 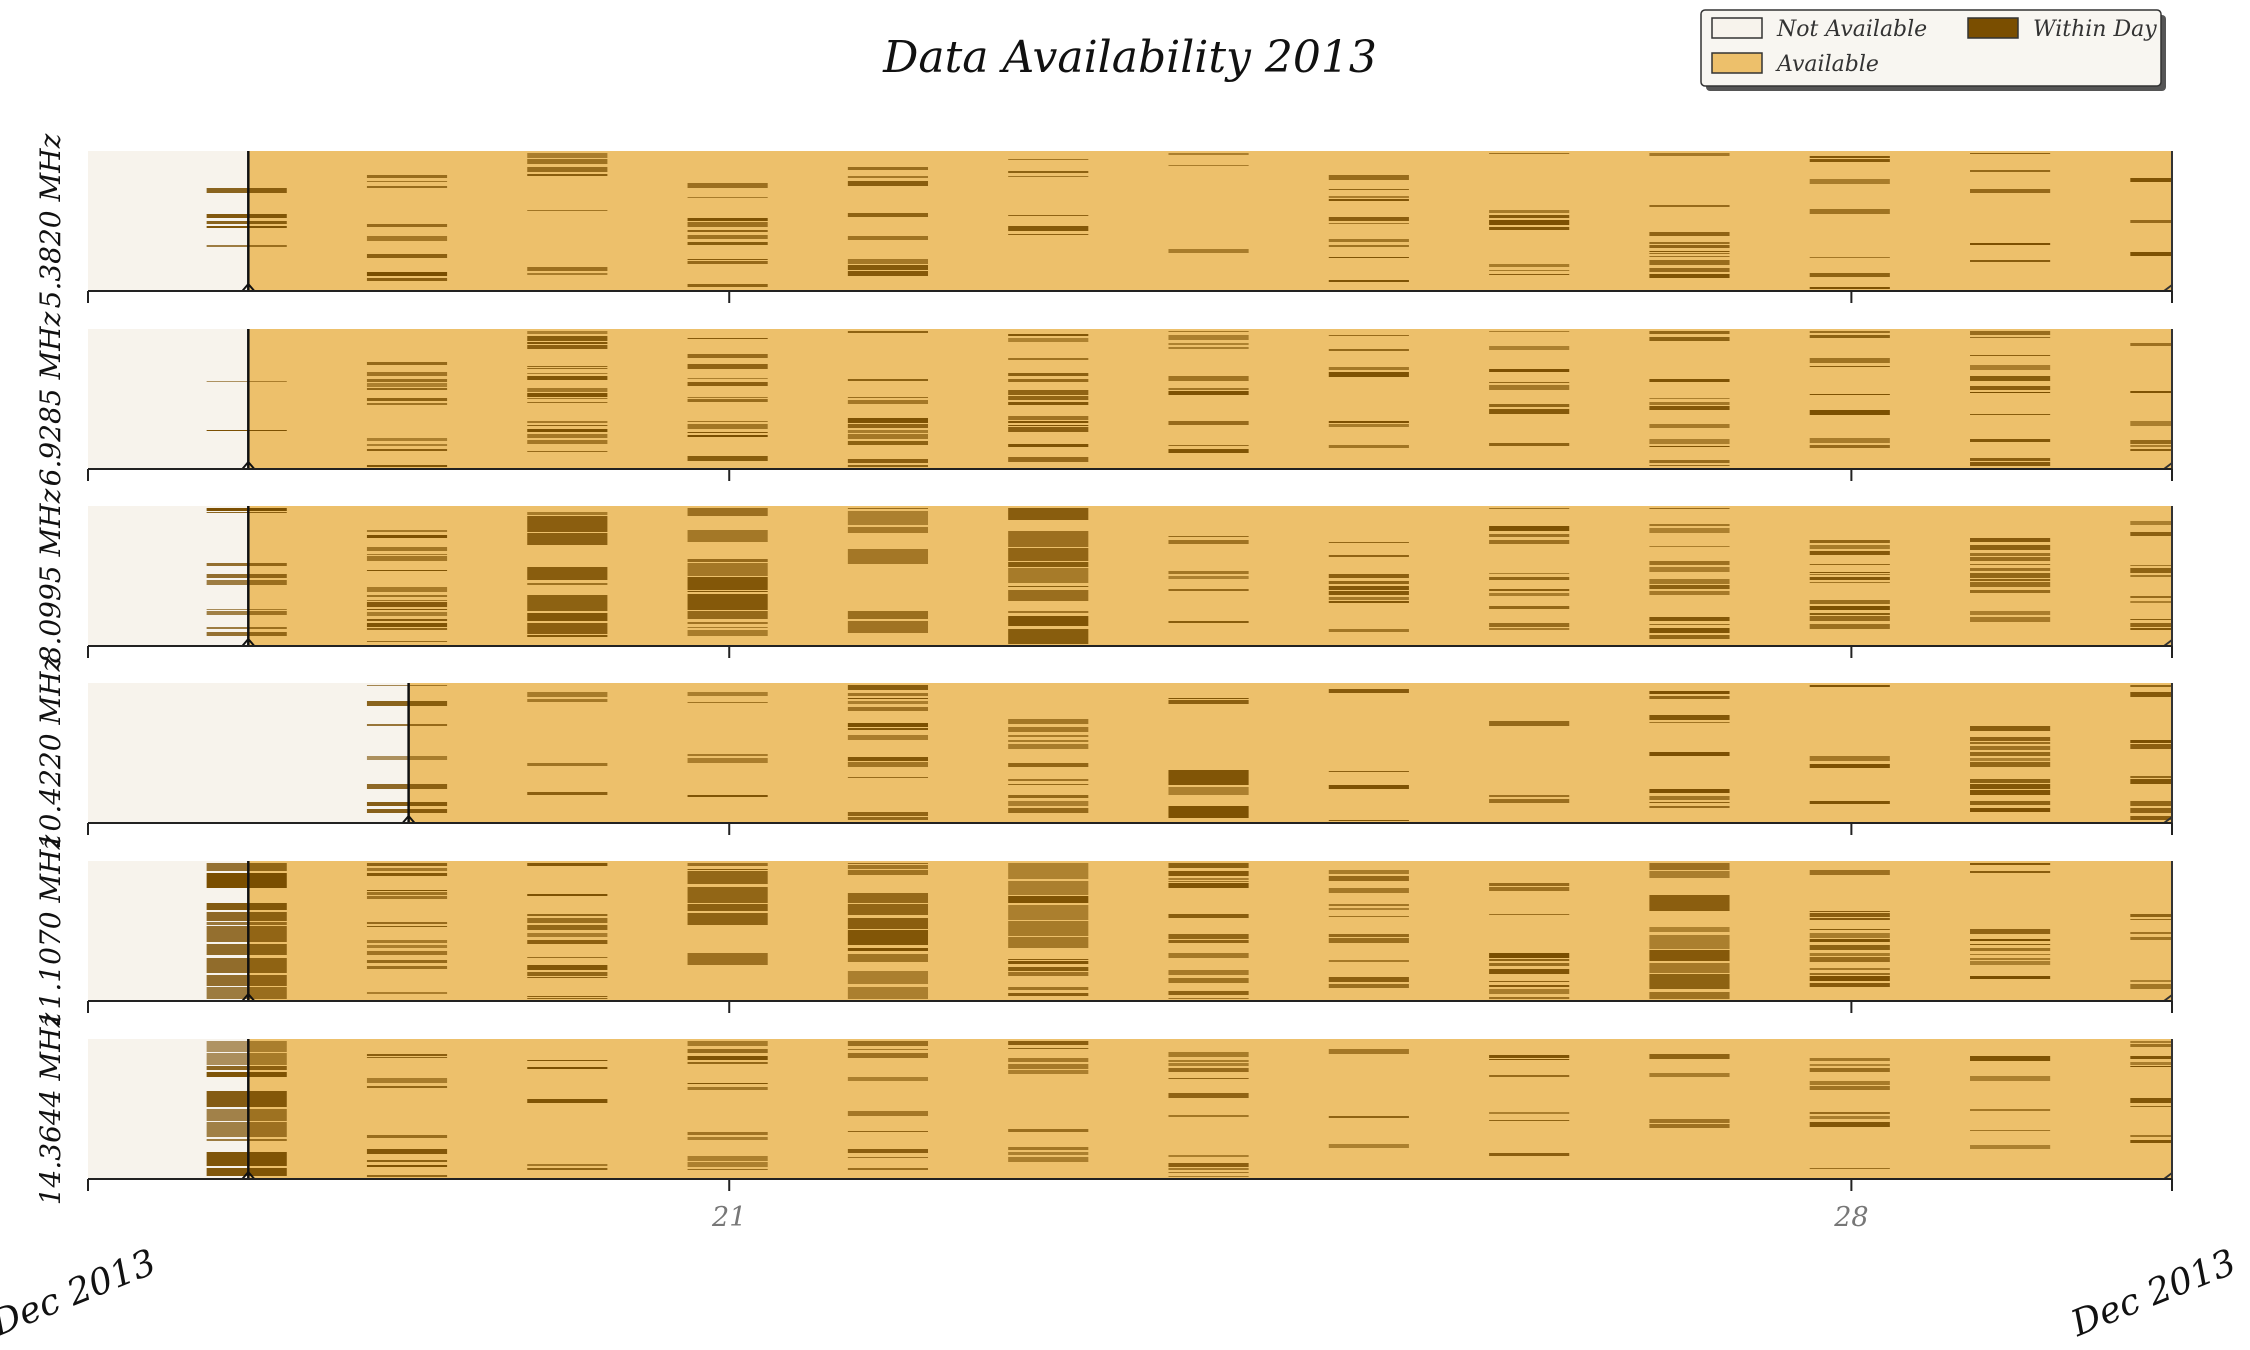 I want to click on availability-marker, so click(x=248, y=1175).